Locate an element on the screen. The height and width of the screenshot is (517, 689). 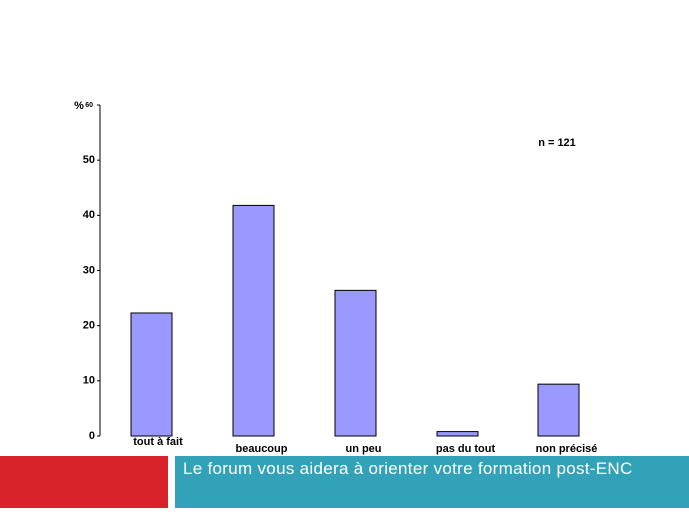
y-tick-label: 60 is located at coordinates (89, 105).